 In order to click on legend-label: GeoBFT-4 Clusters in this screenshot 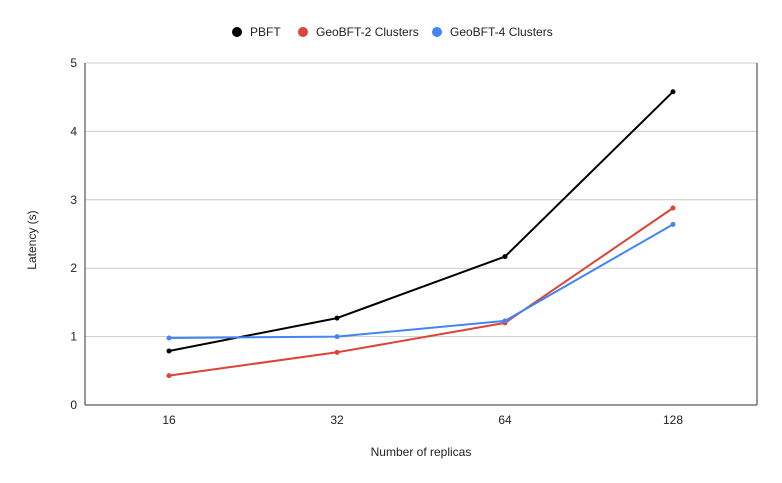, I will do `click(501, 32)`.